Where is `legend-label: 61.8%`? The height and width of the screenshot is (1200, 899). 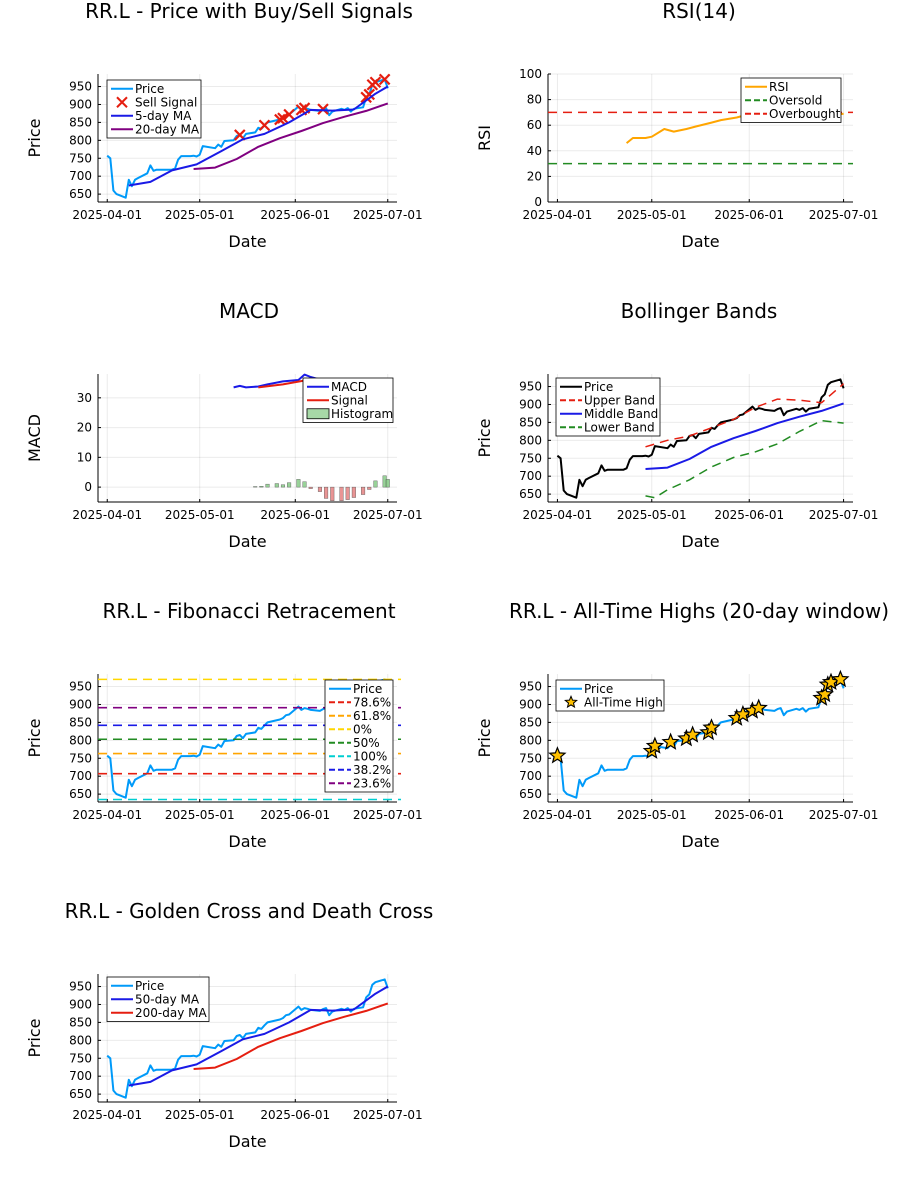 legend-label: 61.8% is located at coordinates (372, 716).